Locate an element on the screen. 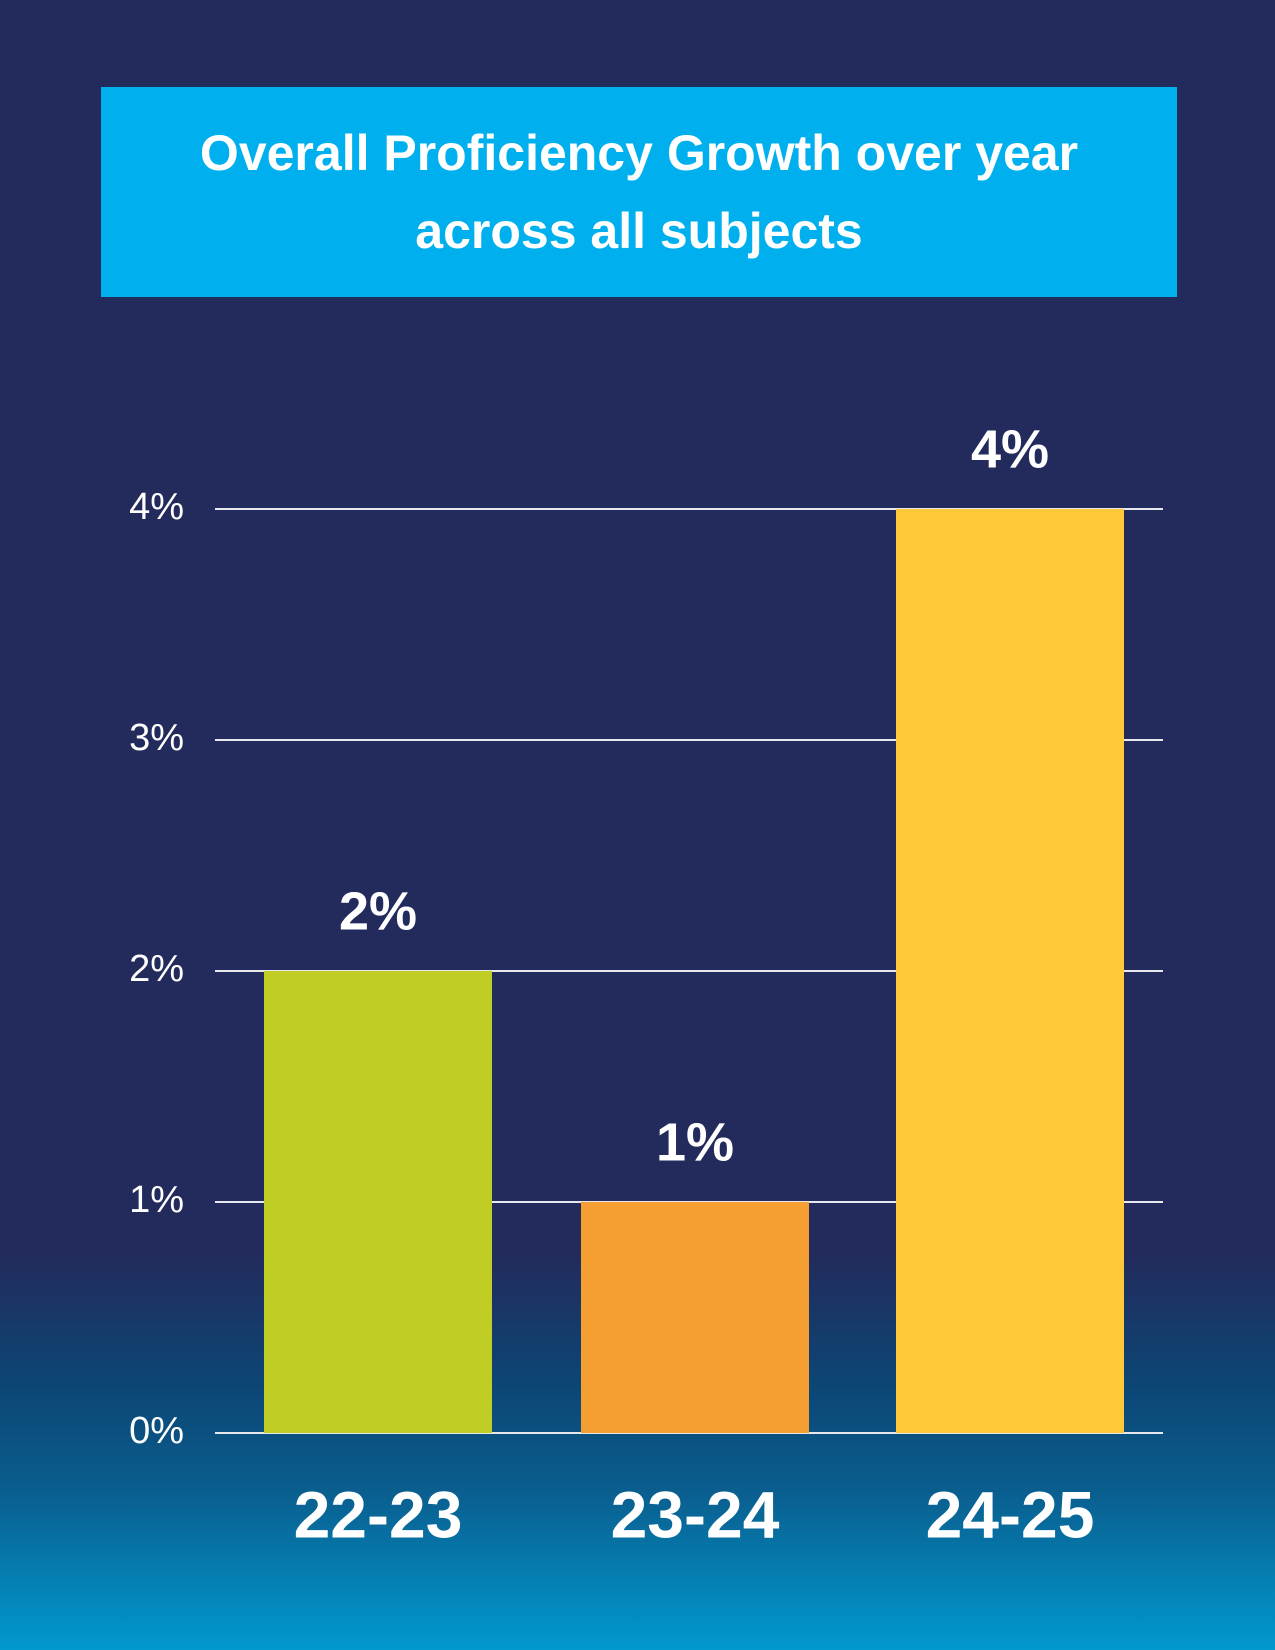  x-tick-label: 22-23 is located at coordinates (378, 1514).